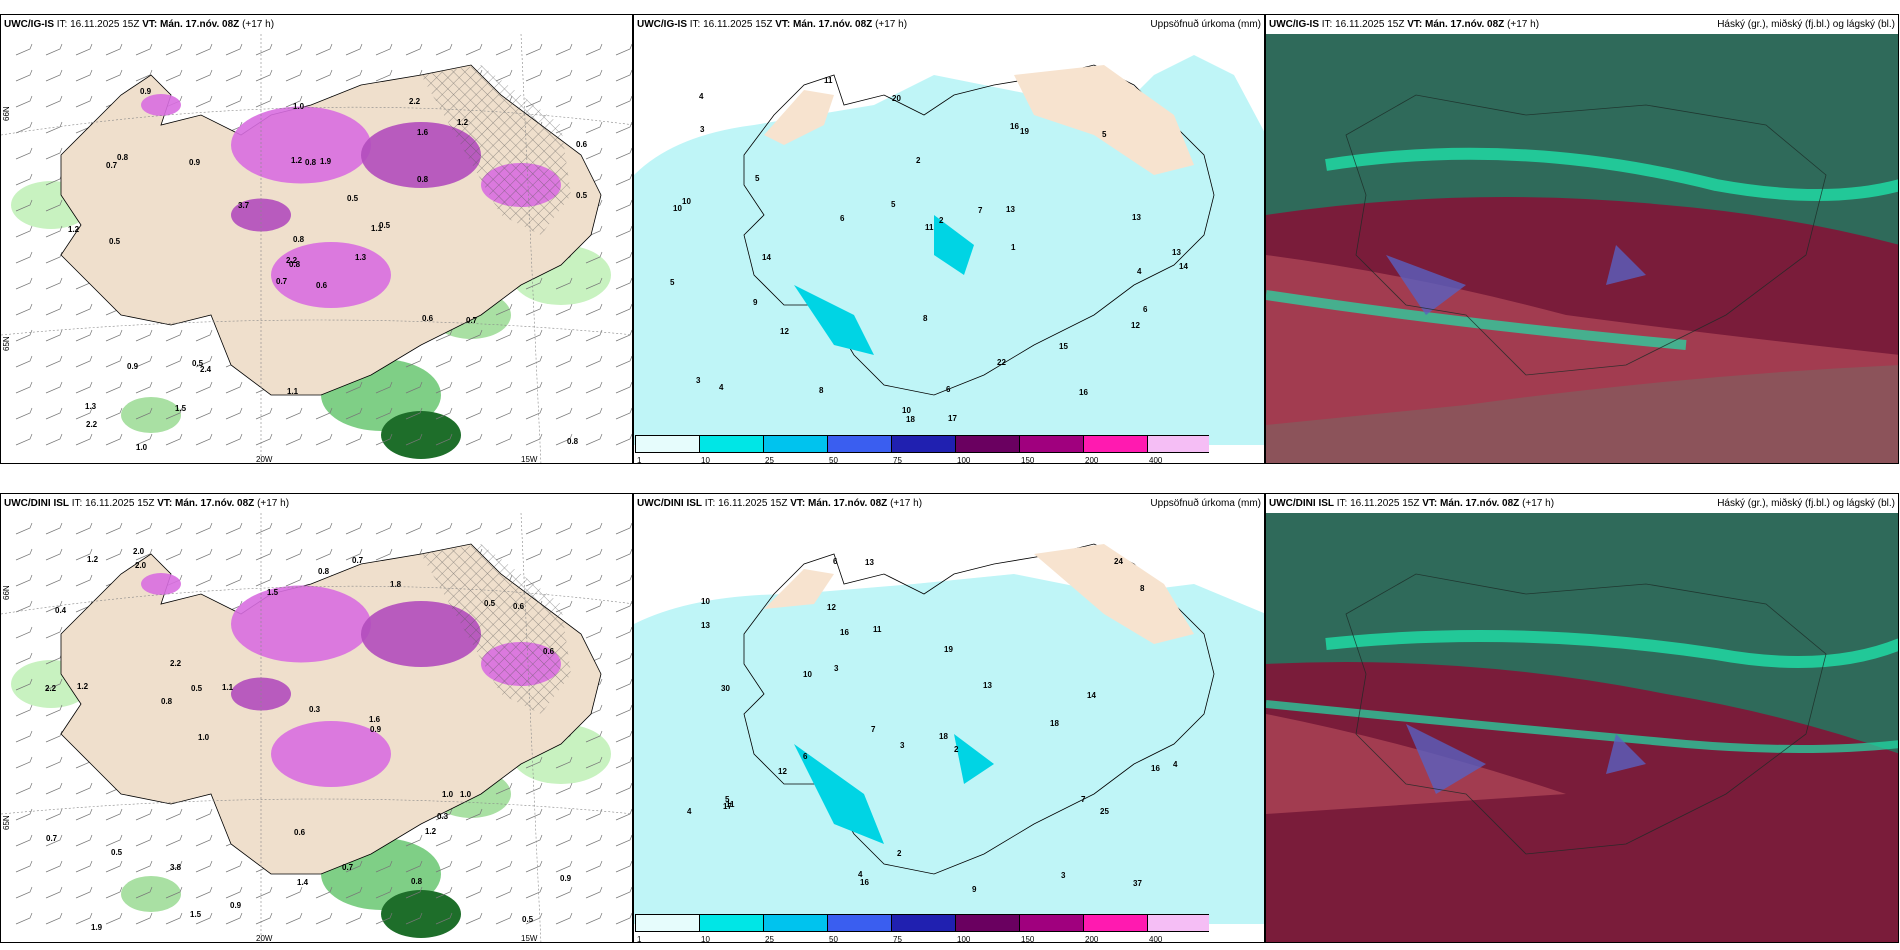 This screenshot has height=950, width=1900. I want to click on precip-value-label: 19, so click(1024, 131).